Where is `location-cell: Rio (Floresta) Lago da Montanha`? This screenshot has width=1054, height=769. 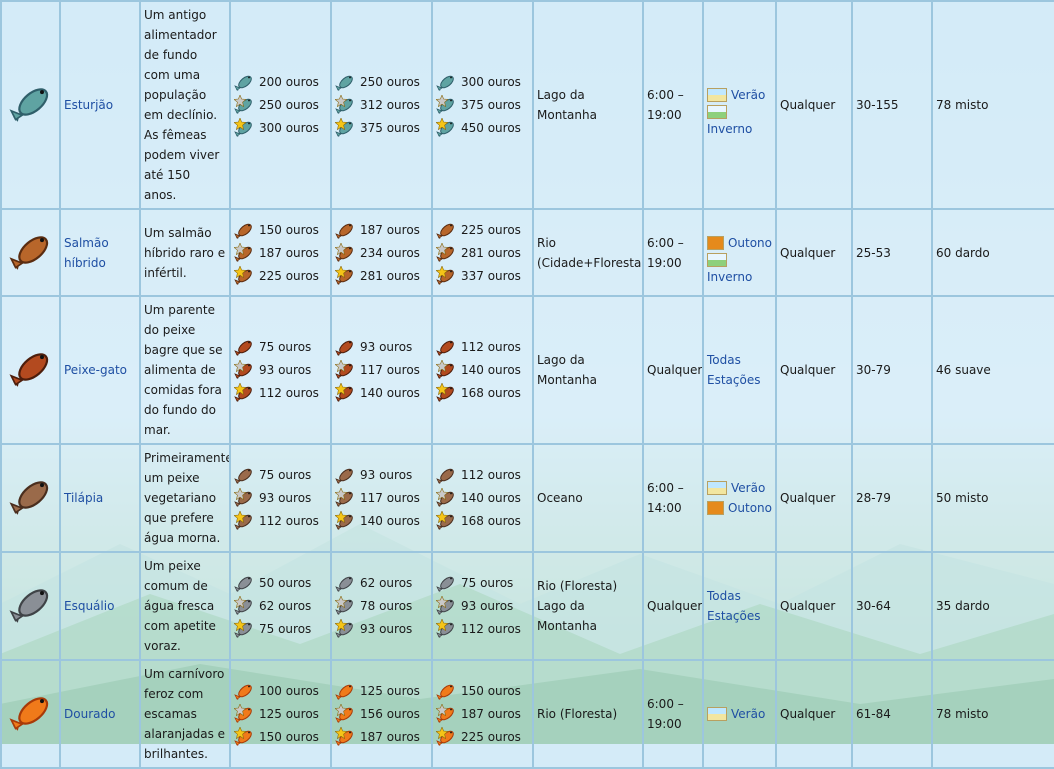 location-cell: Rio (Floresta) Lago da Montanha is located at coordinates (588, 606).